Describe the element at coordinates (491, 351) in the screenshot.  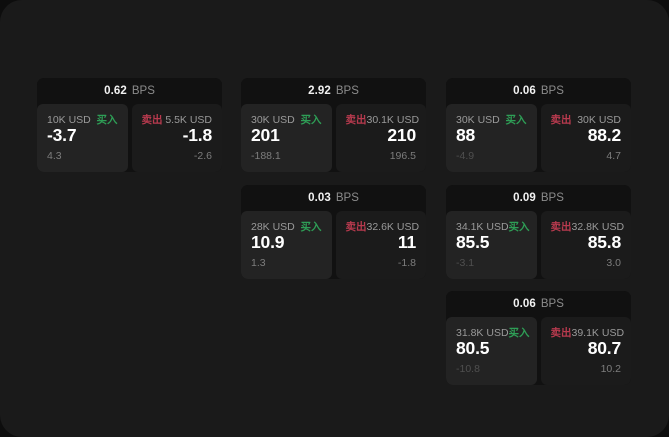
I see `buy-panel: 31.8K USD 买入 80.5 -10.8` at that location.